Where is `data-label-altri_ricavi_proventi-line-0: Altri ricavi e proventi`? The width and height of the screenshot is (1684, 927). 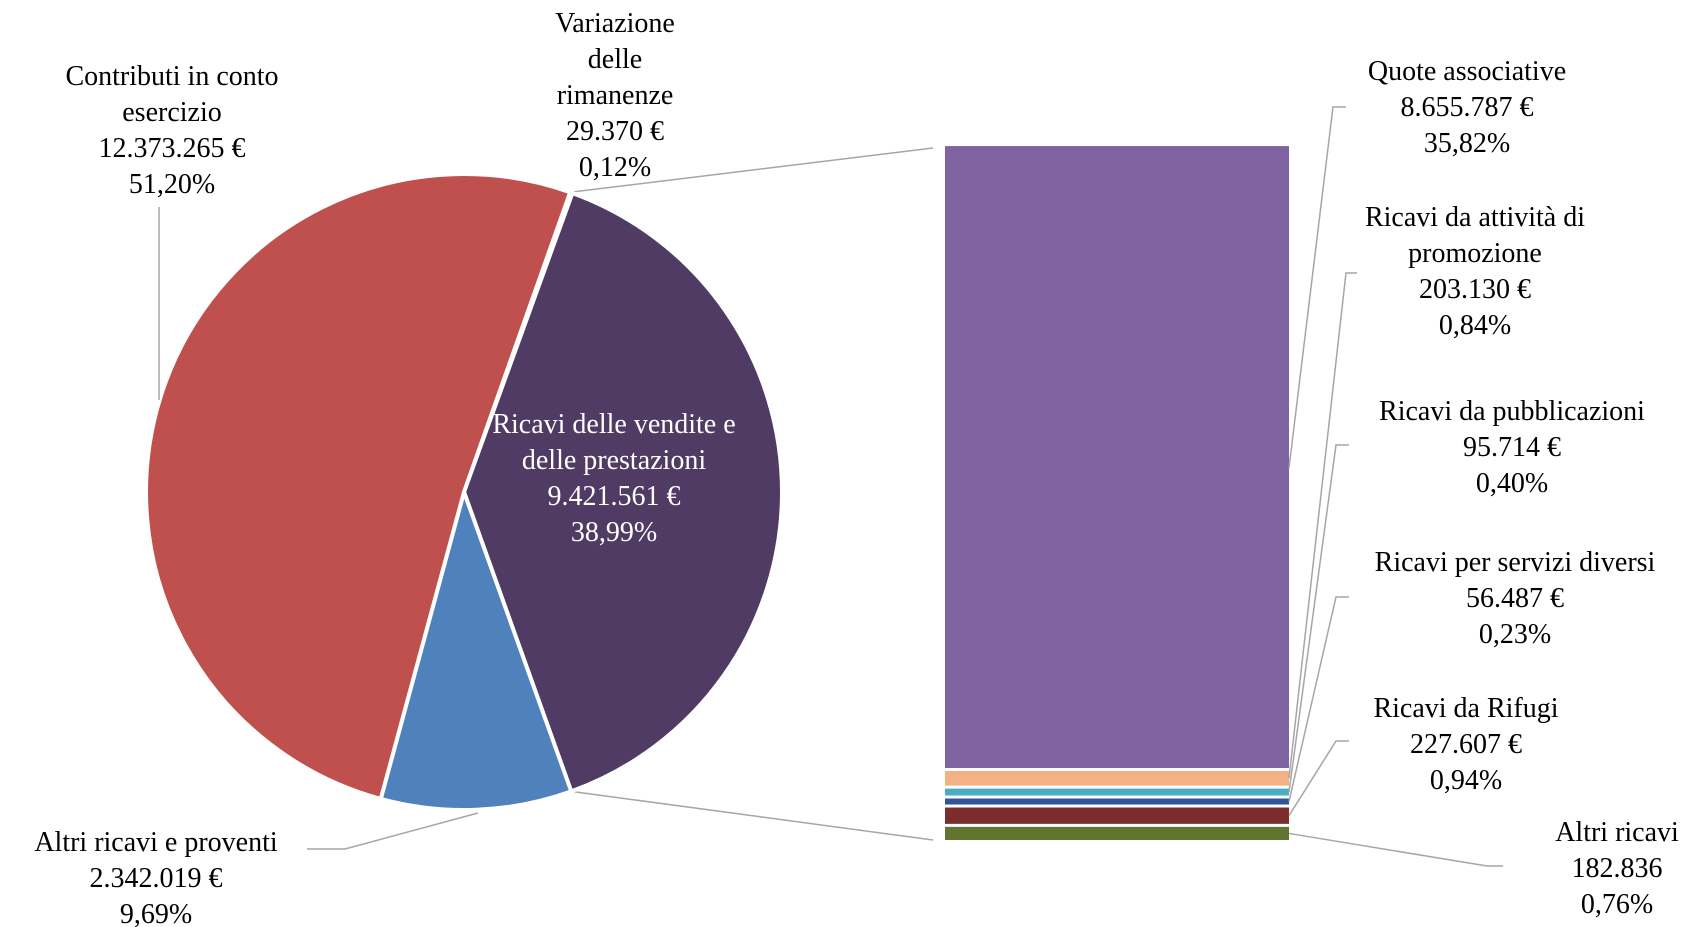
data-label-altri_ricavi_proventi-line-0: Altri ricavi e proventi is located at coordinates (156, 842).